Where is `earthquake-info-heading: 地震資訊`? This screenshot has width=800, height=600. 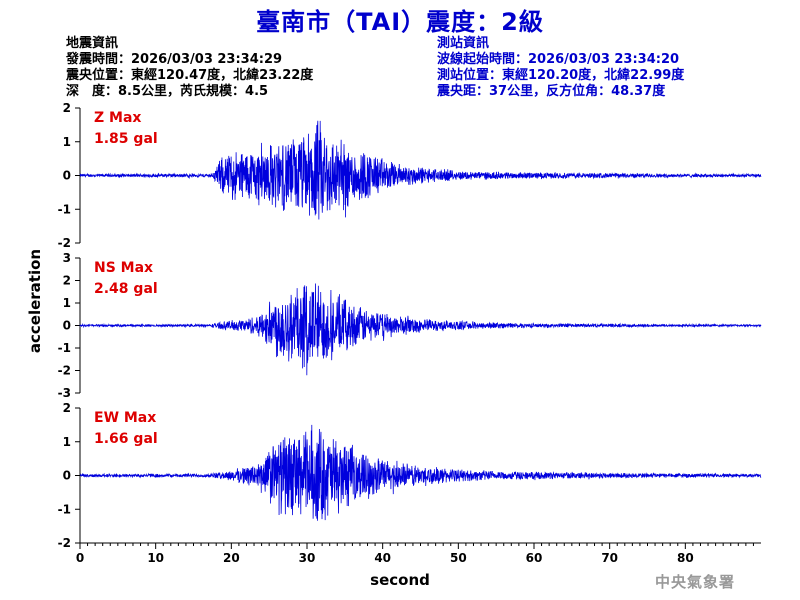 earthquake-info-heading: 地震資訊 is located at coordinates (92, 43).